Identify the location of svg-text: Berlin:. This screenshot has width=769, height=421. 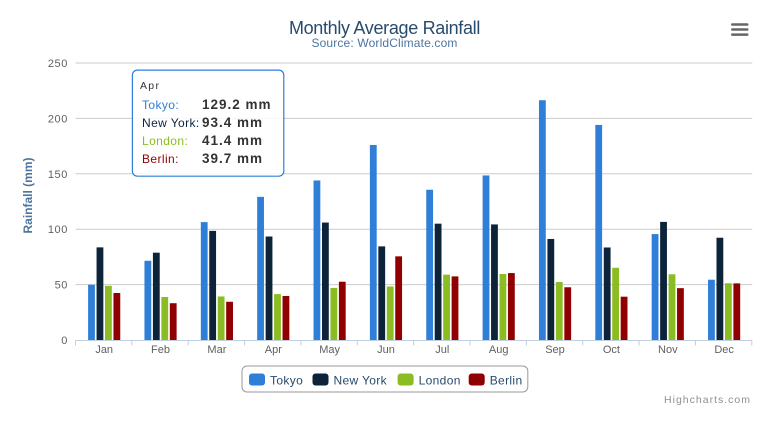
(160, 159).